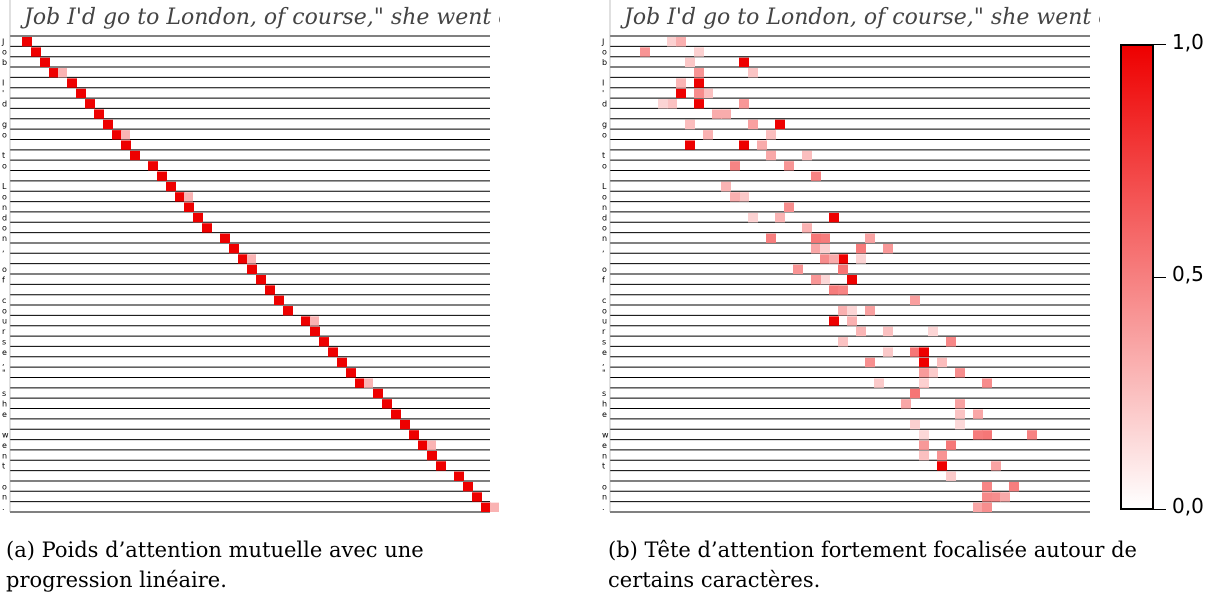 The image size is (1226, 595). I want to click on row-label-b-43: o, so click(604, 486).